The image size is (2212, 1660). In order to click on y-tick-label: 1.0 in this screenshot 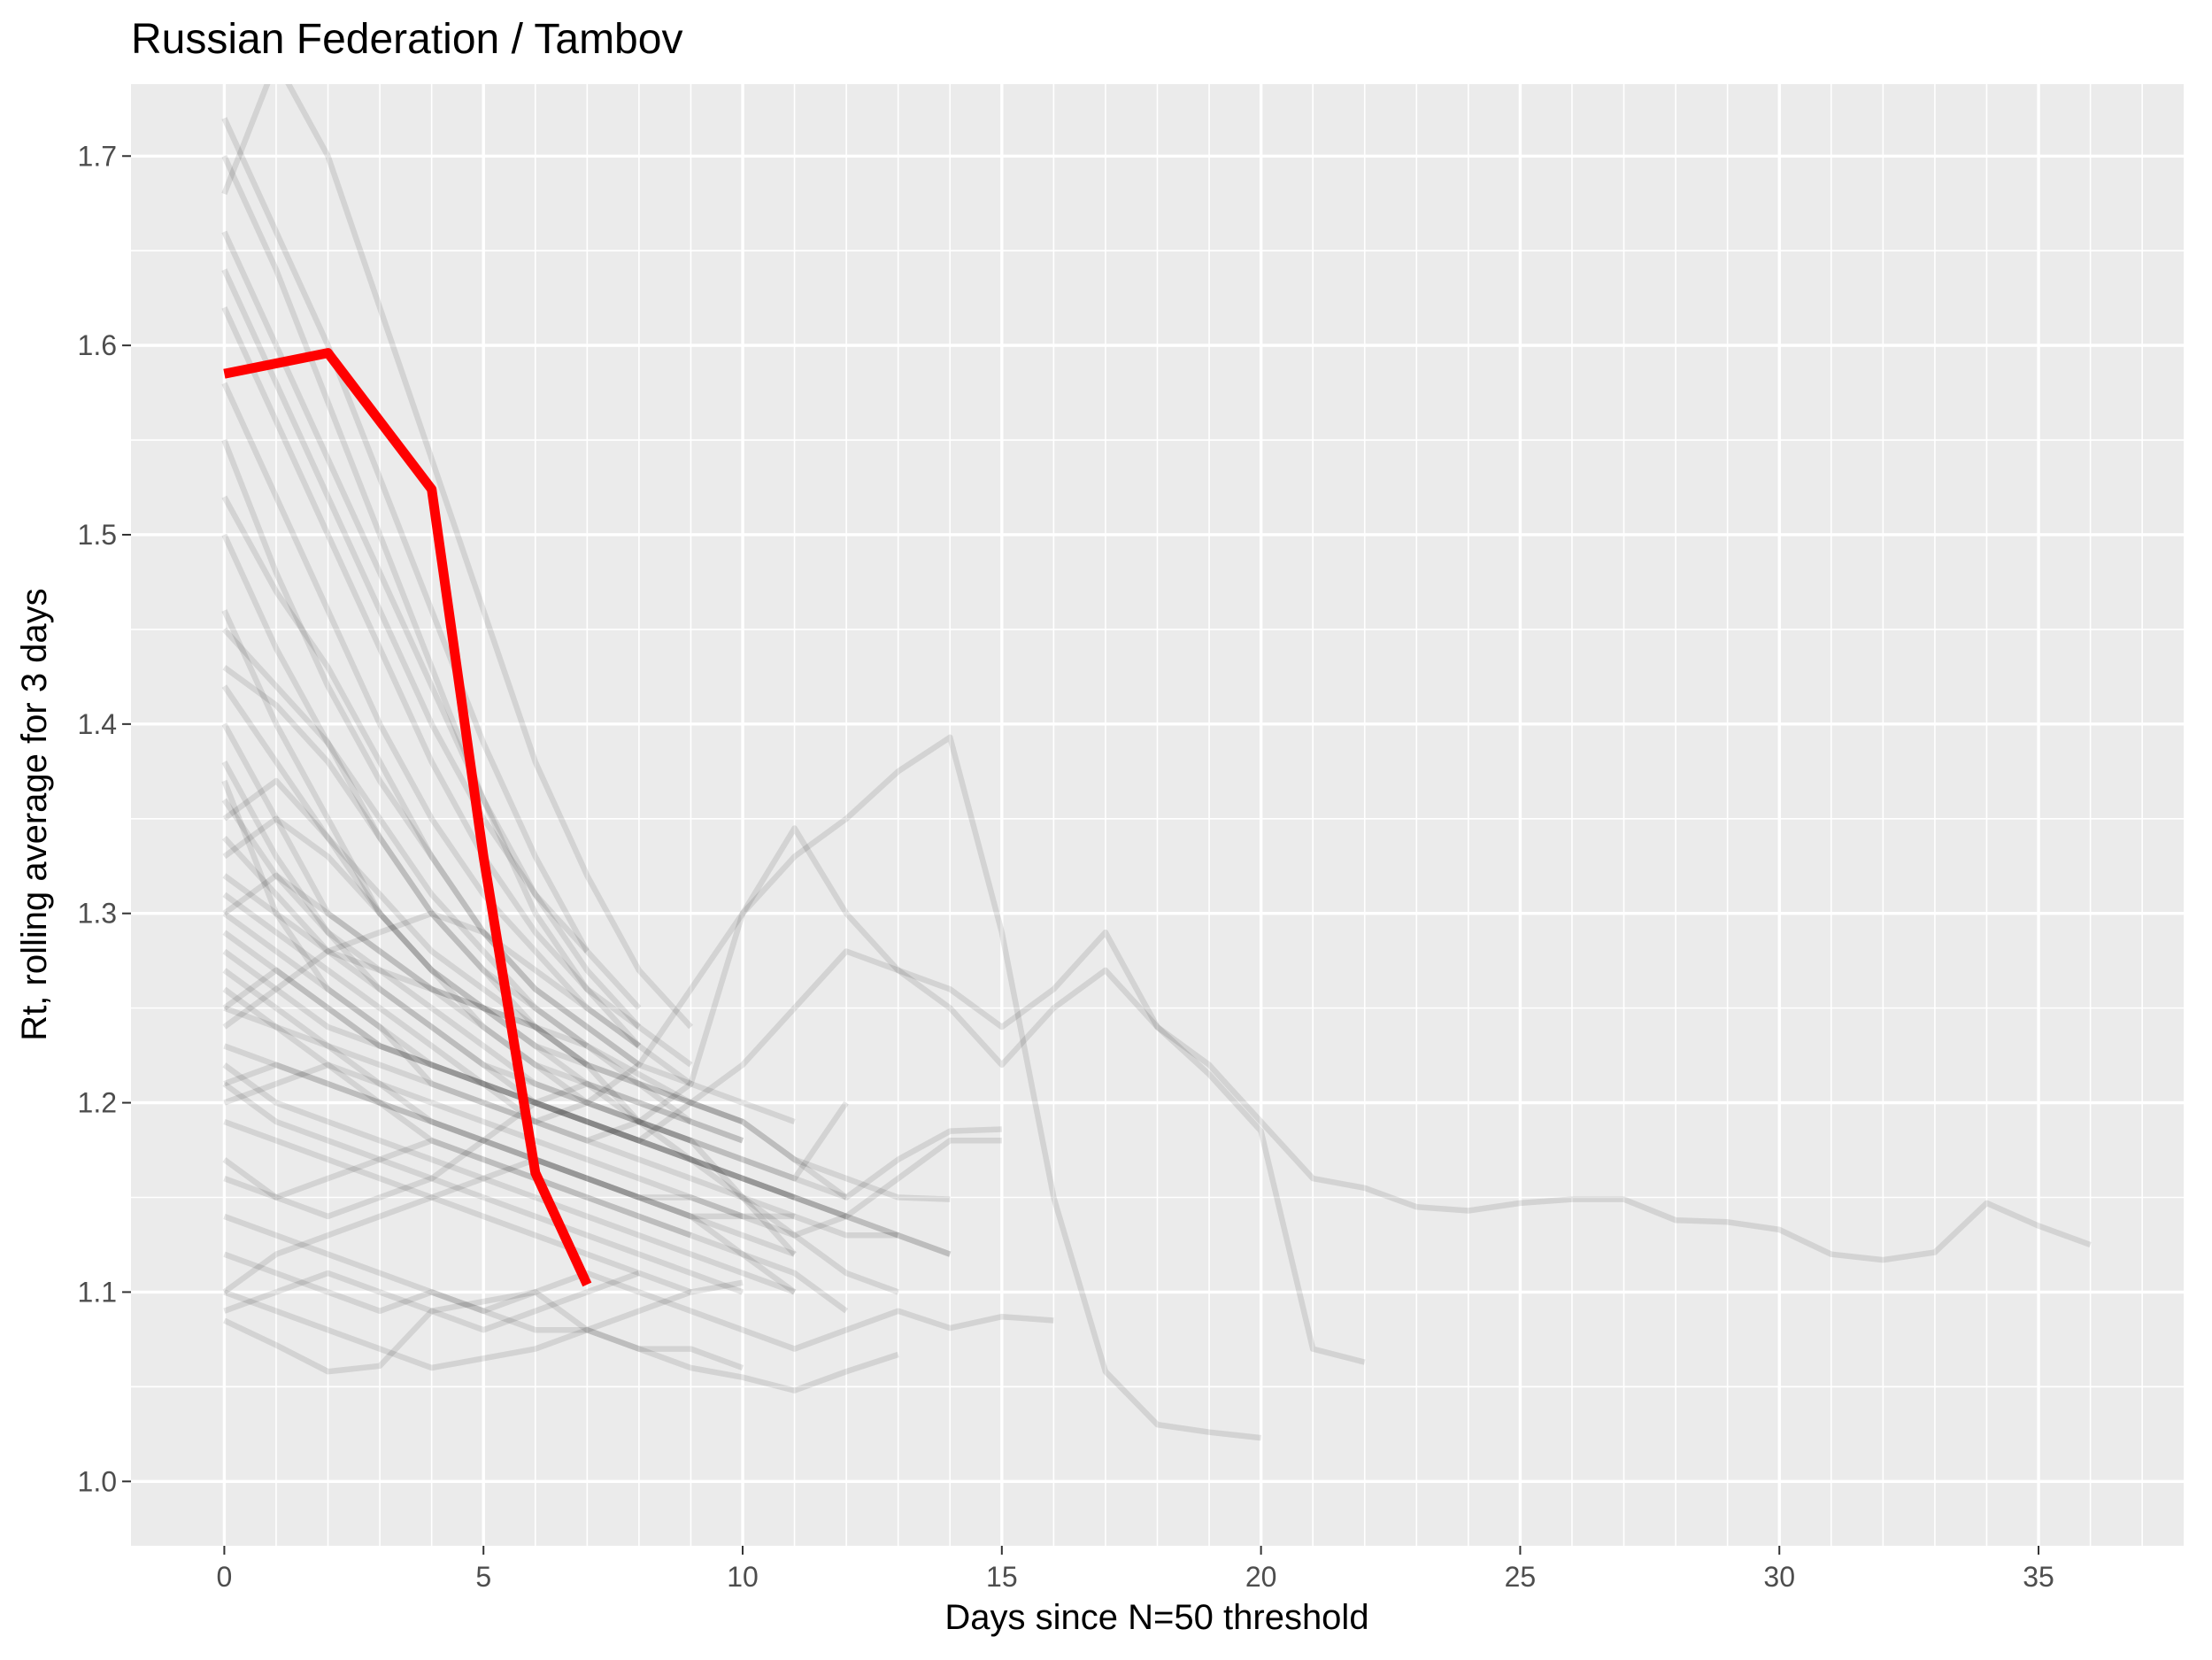, I will do `click(97, 1481)`.